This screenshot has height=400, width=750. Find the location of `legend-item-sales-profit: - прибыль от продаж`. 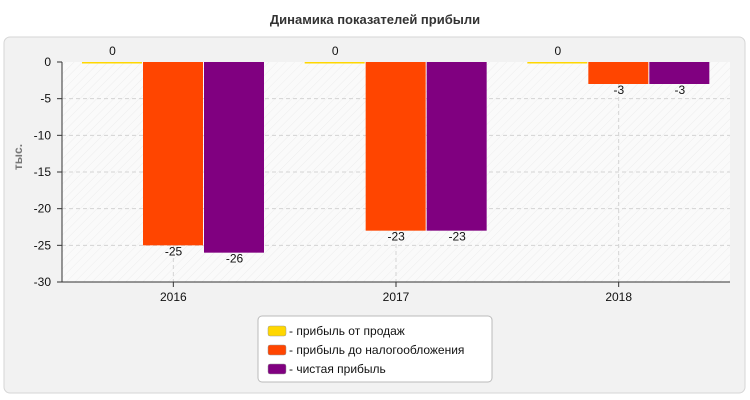

legend-item-sales-profit: - прибыль от продаж is located at coordinates (336, 331).